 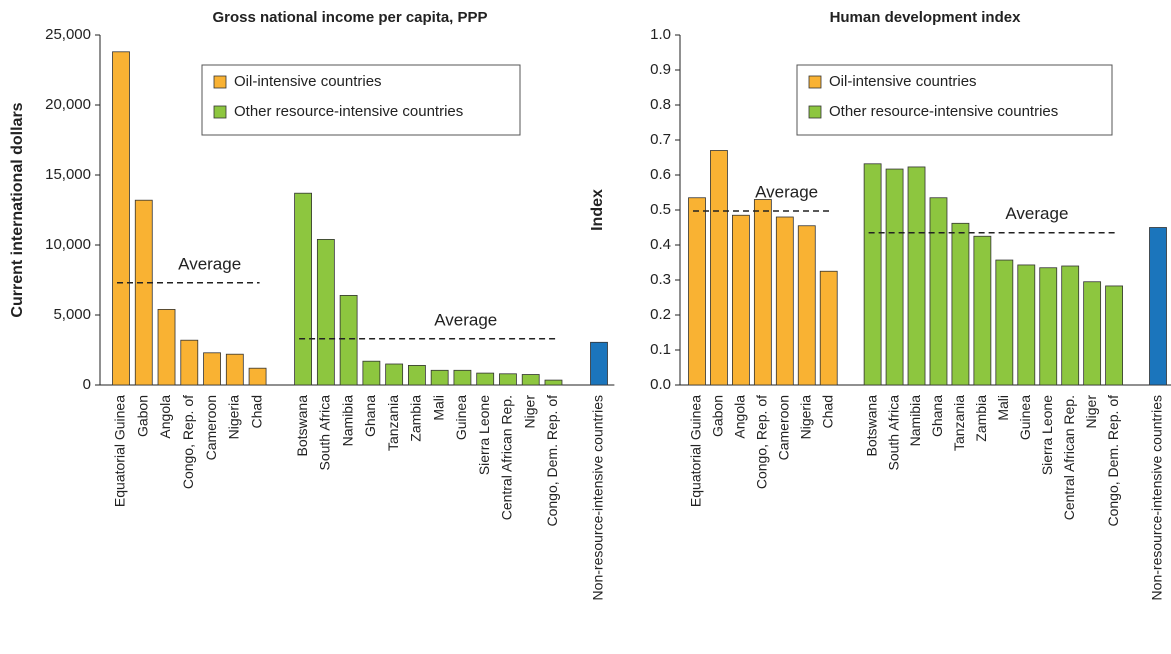 I want to click on y-tick-label: 0, so click(x=87, y=384).